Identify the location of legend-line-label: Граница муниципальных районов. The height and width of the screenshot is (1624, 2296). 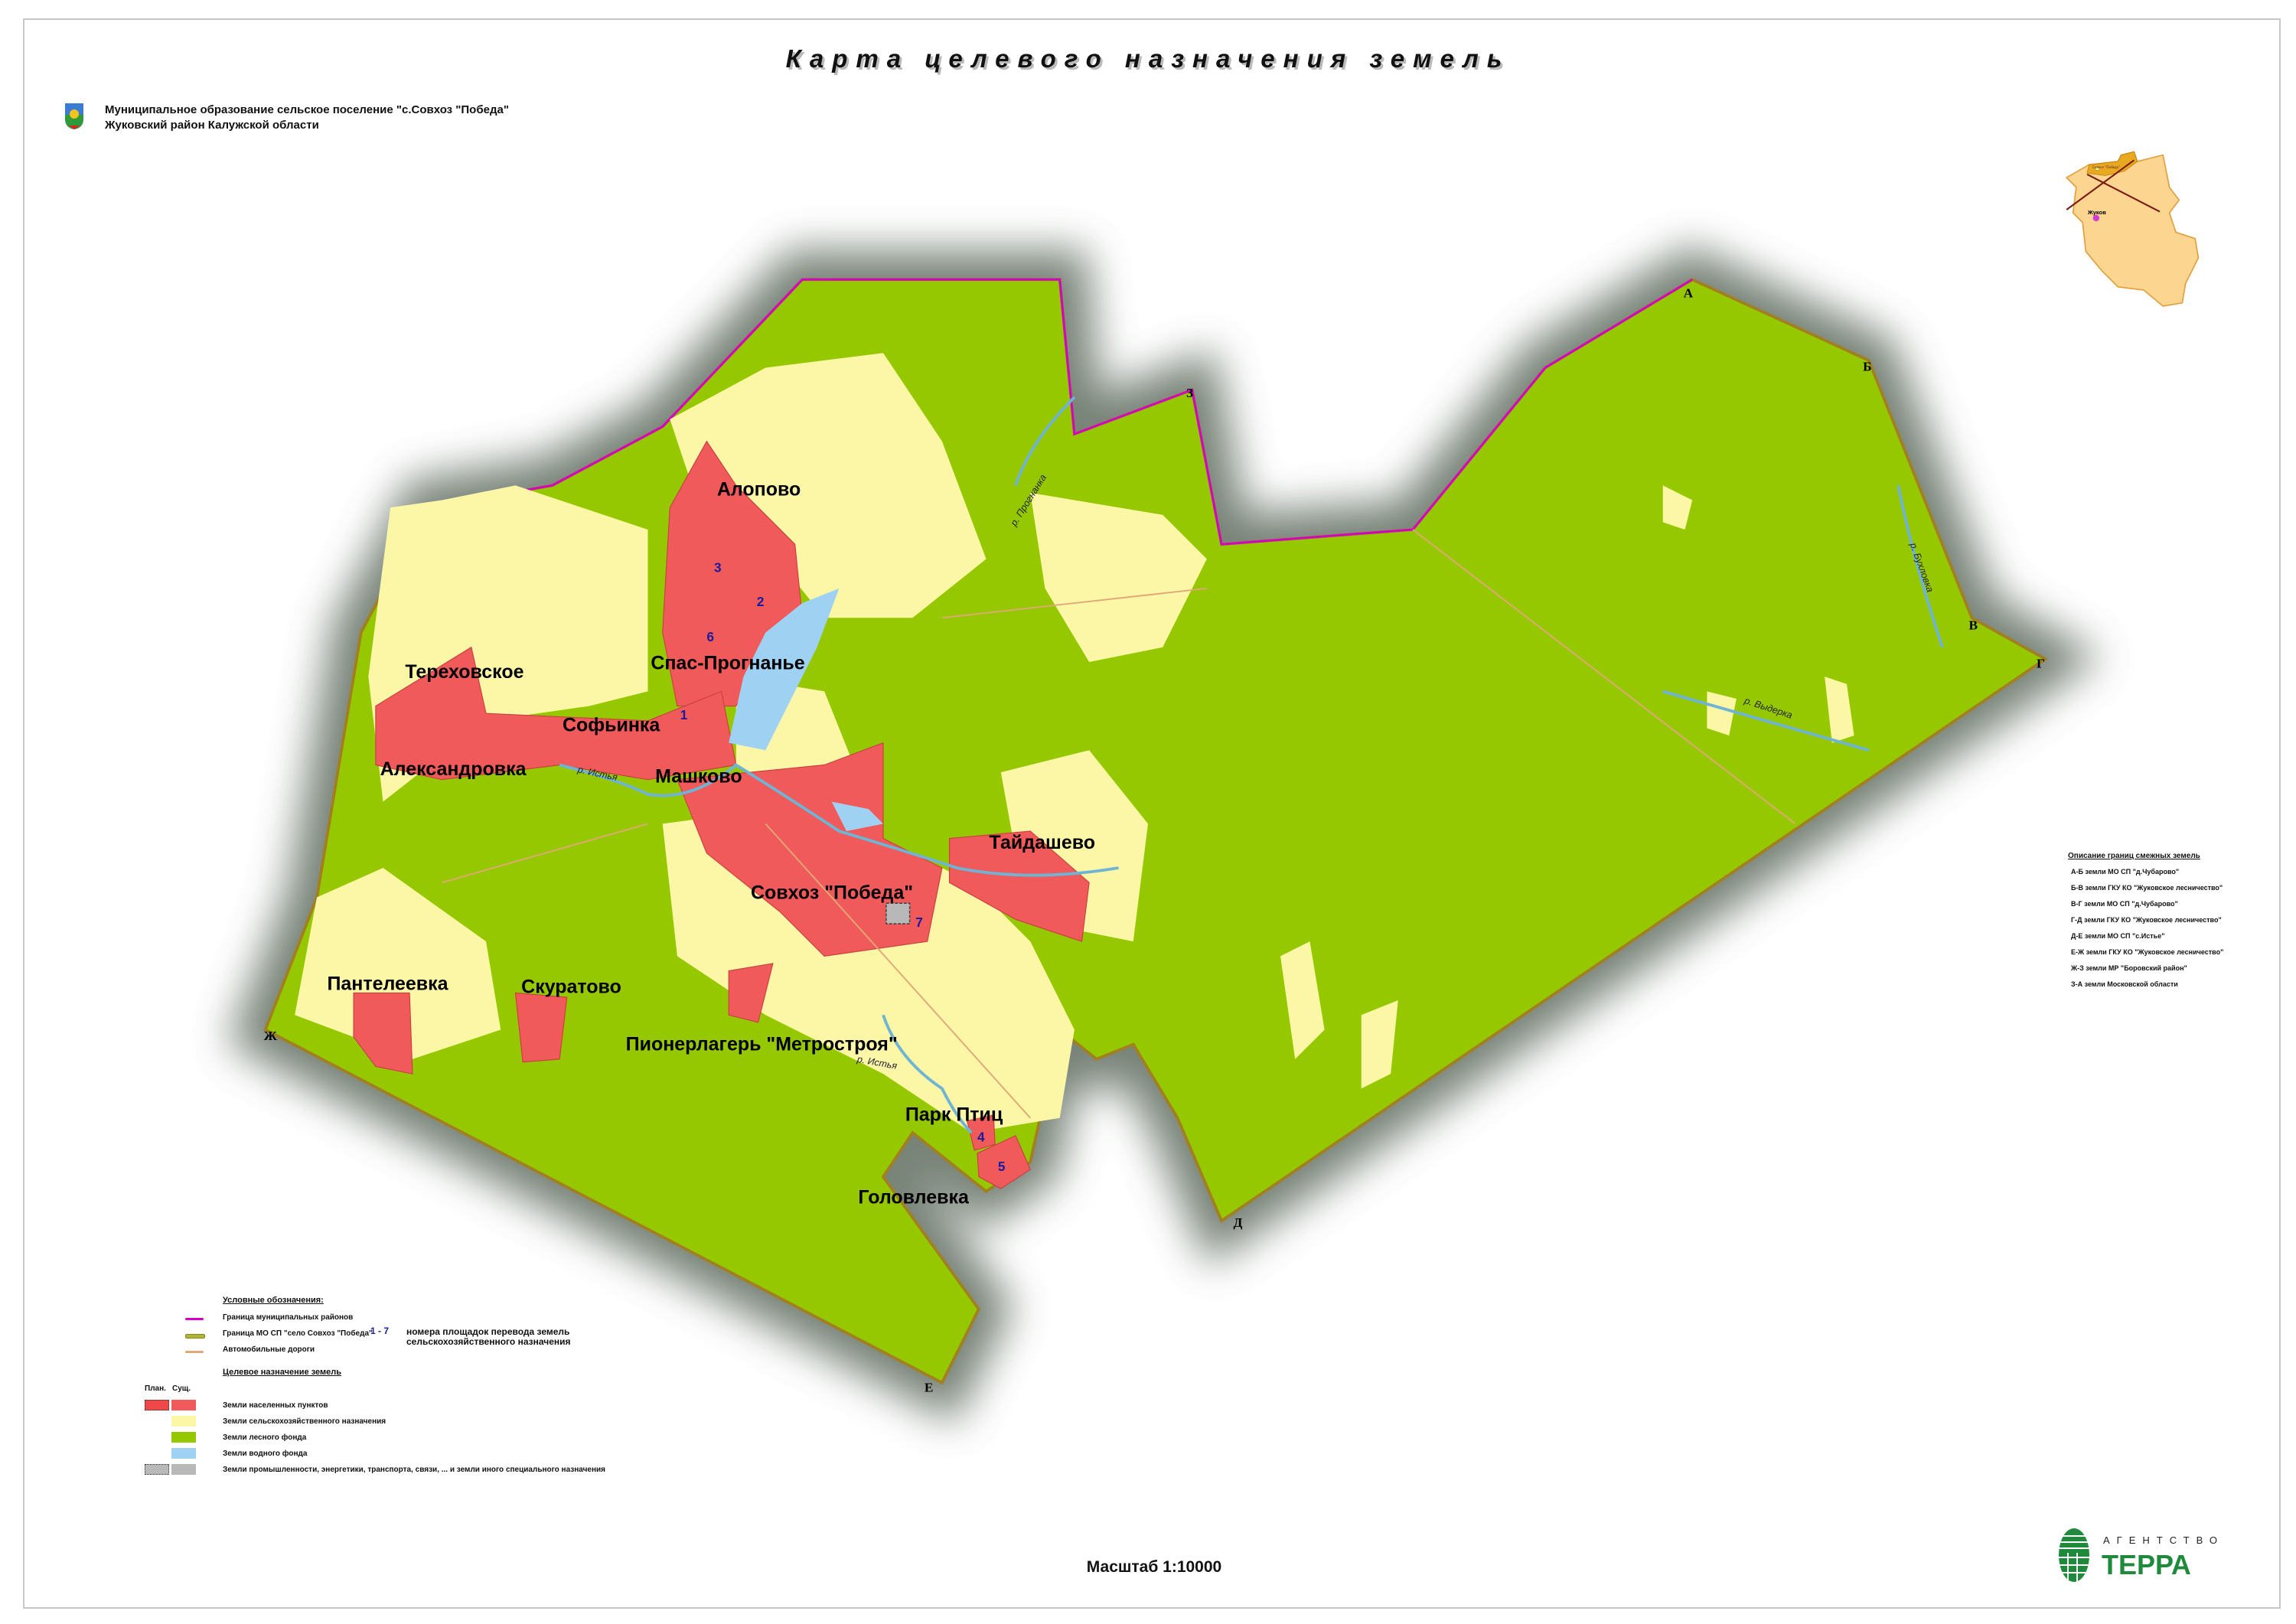
(288, 1317).